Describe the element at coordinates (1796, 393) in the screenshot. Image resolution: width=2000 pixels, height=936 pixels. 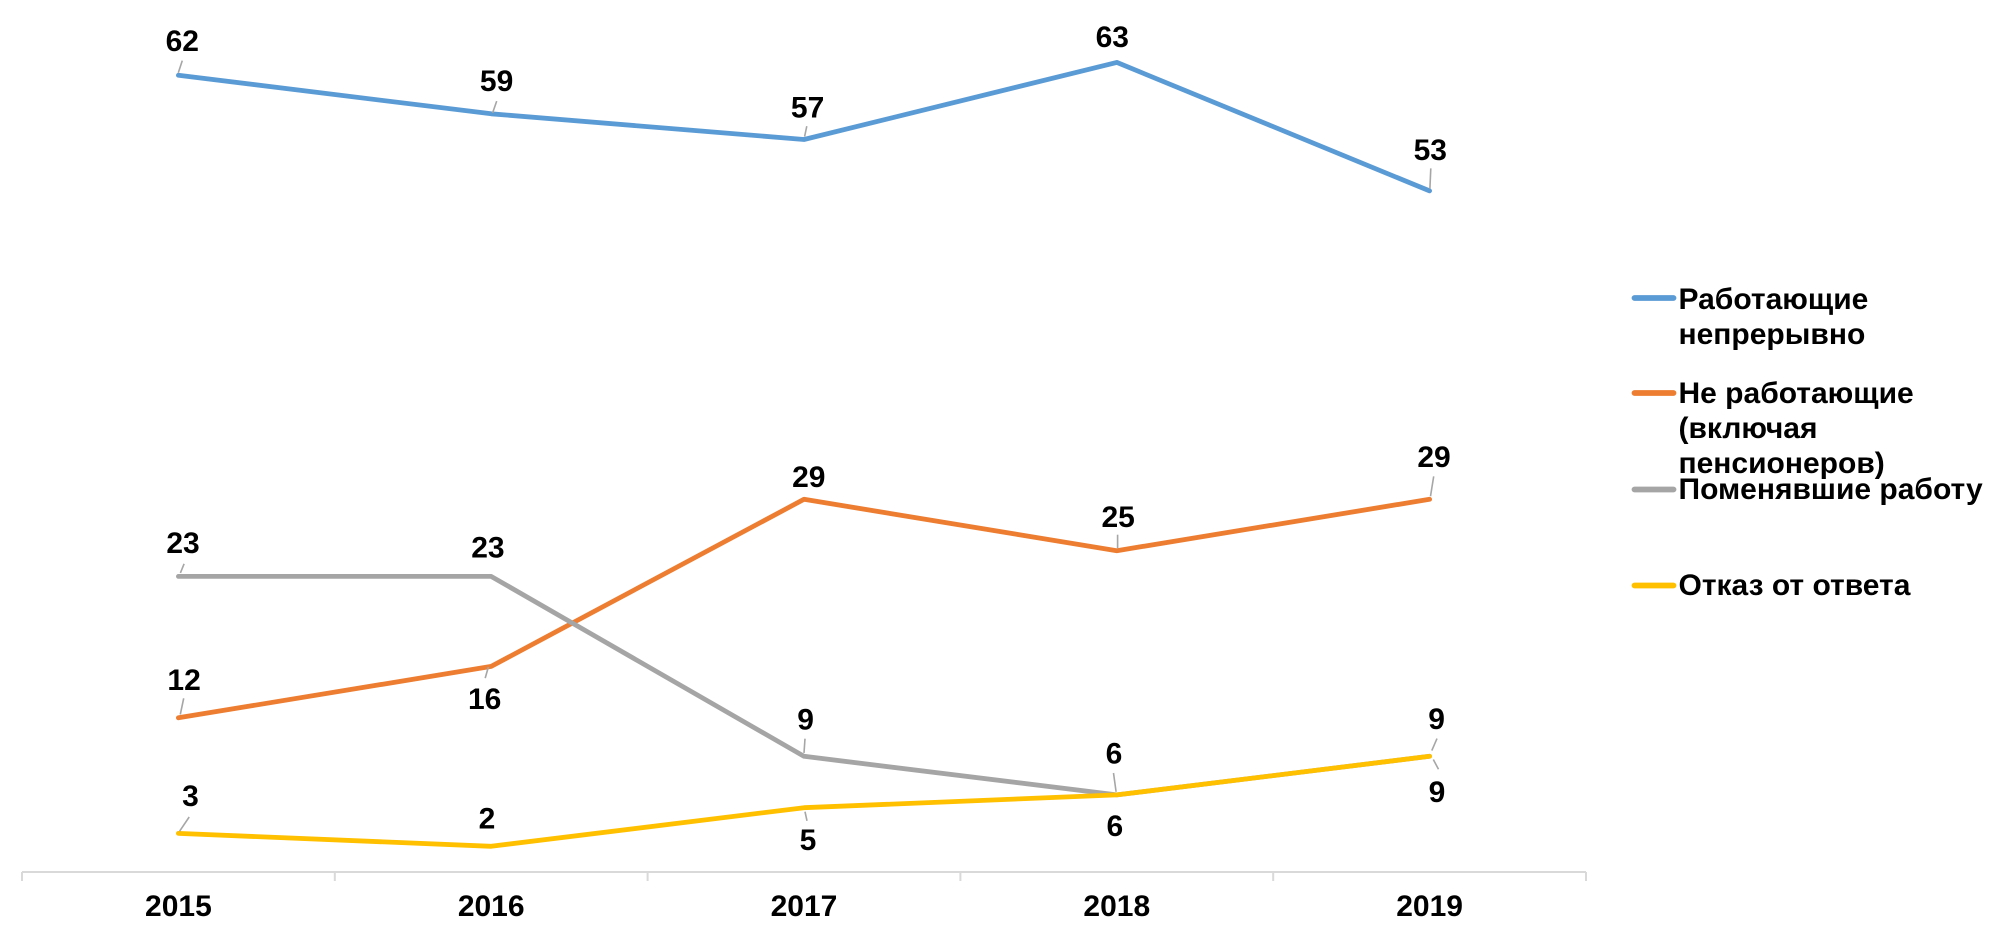
I see `svg-text: Не работающие` at that location.